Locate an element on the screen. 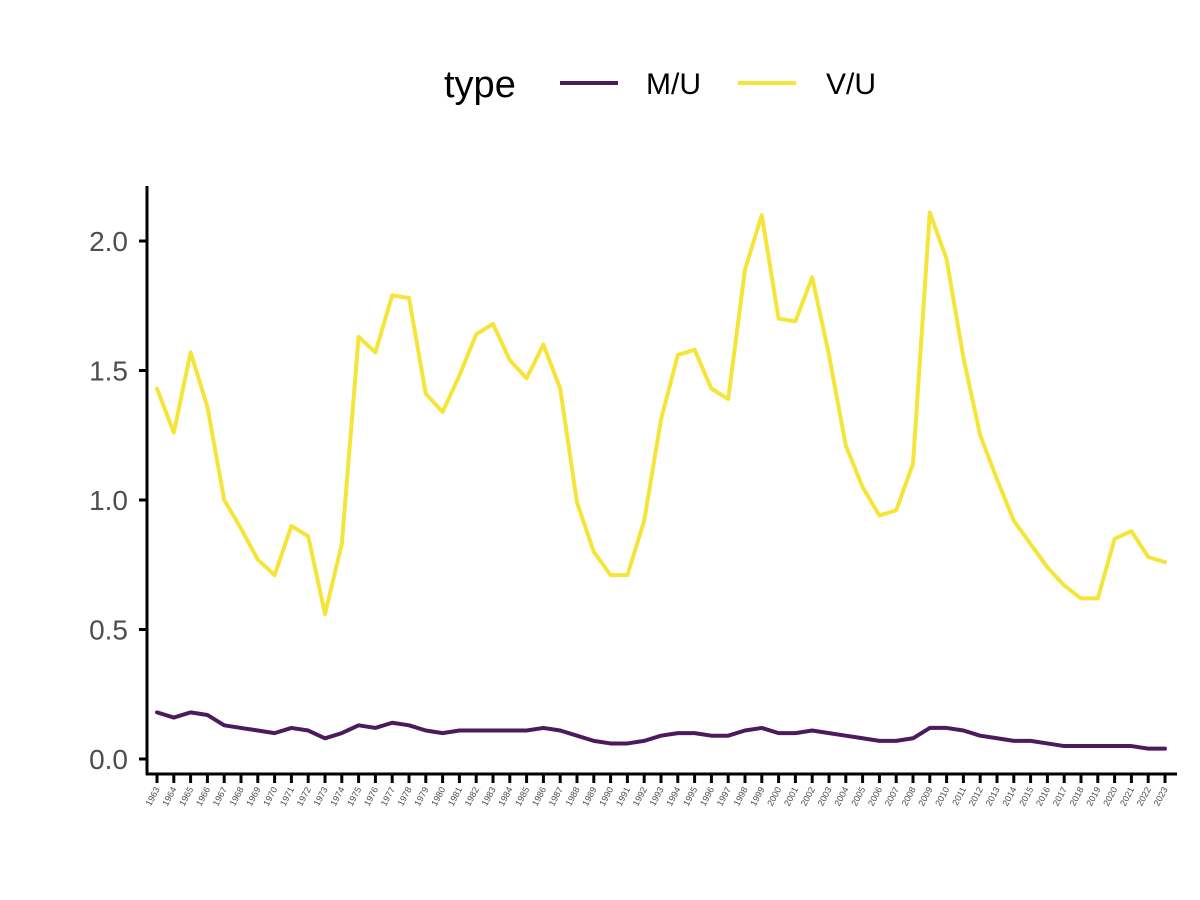  x-tick-label: 1994 is located at coordinates (673, 796).